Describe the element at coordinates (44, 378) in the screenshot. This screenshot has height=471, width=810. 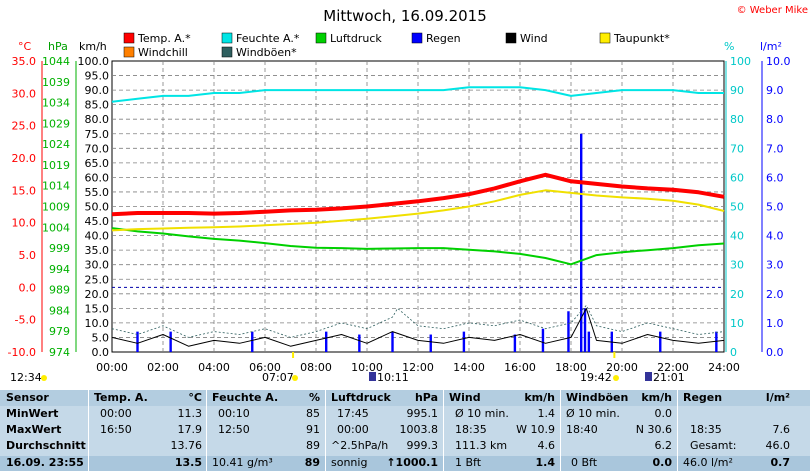
I see `sun-icon` at that location.